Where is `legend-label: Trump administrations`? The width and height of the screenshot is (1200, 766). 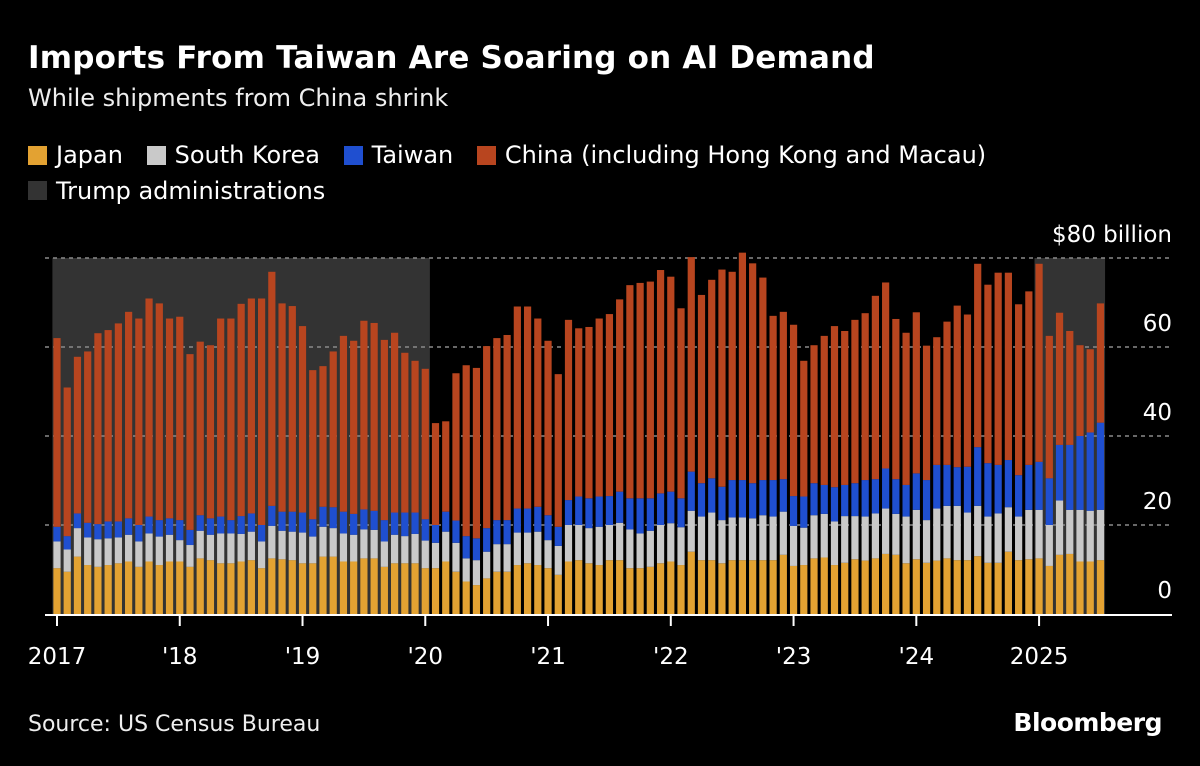 legend-label: Trump administrations is located at coordinates (191, 190).